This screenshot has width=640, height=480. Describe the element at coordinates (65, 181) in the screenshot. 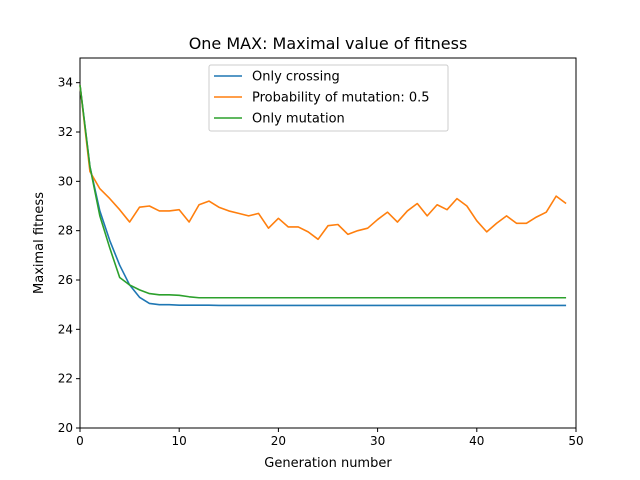

I see `y-tick-label: 30` at that location.